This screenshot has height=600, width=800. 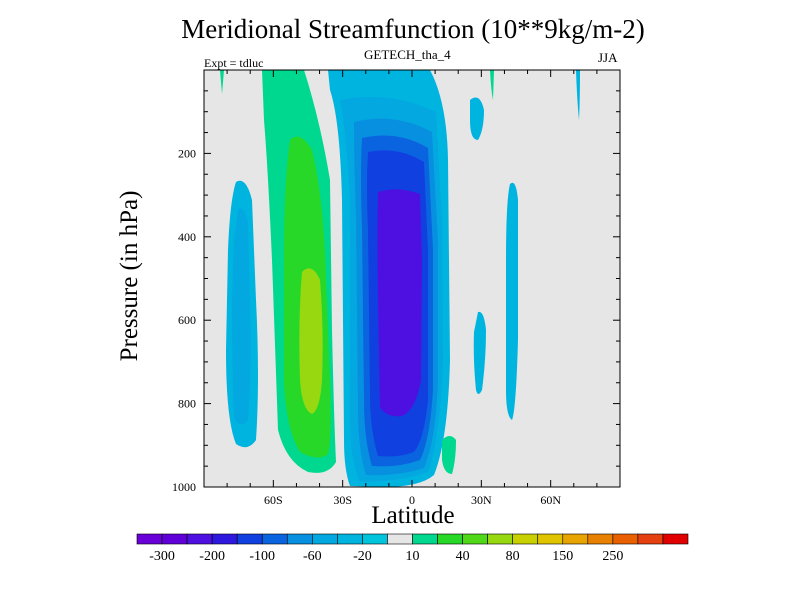 I want to click on experiment-label: Expt = tdluc, so click(x=234, y=63).